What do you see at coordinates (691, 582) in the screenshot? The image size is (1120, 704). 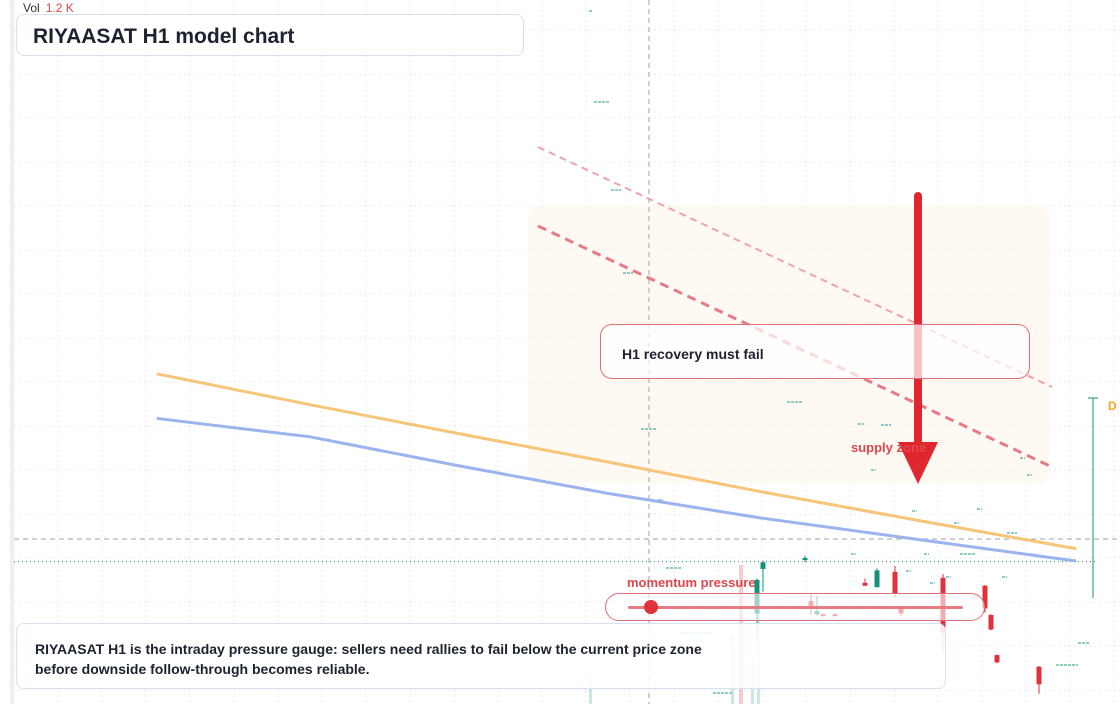 I see `momentum-label: momentum pressure` at bounding box center [691, 582].